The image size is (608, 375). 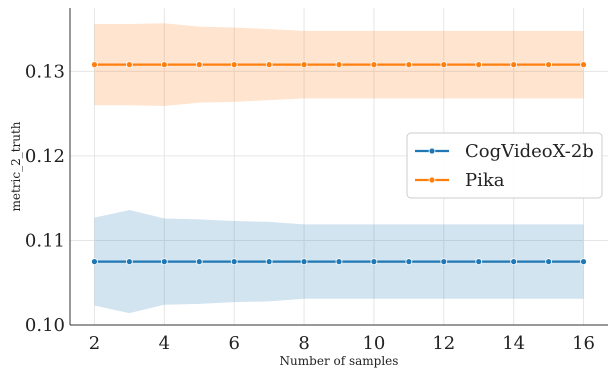 What do you see at coordinates (45, 156) in the screenshot?
I see `y-tick-label: 0.12` at bounding box center [45, 156].